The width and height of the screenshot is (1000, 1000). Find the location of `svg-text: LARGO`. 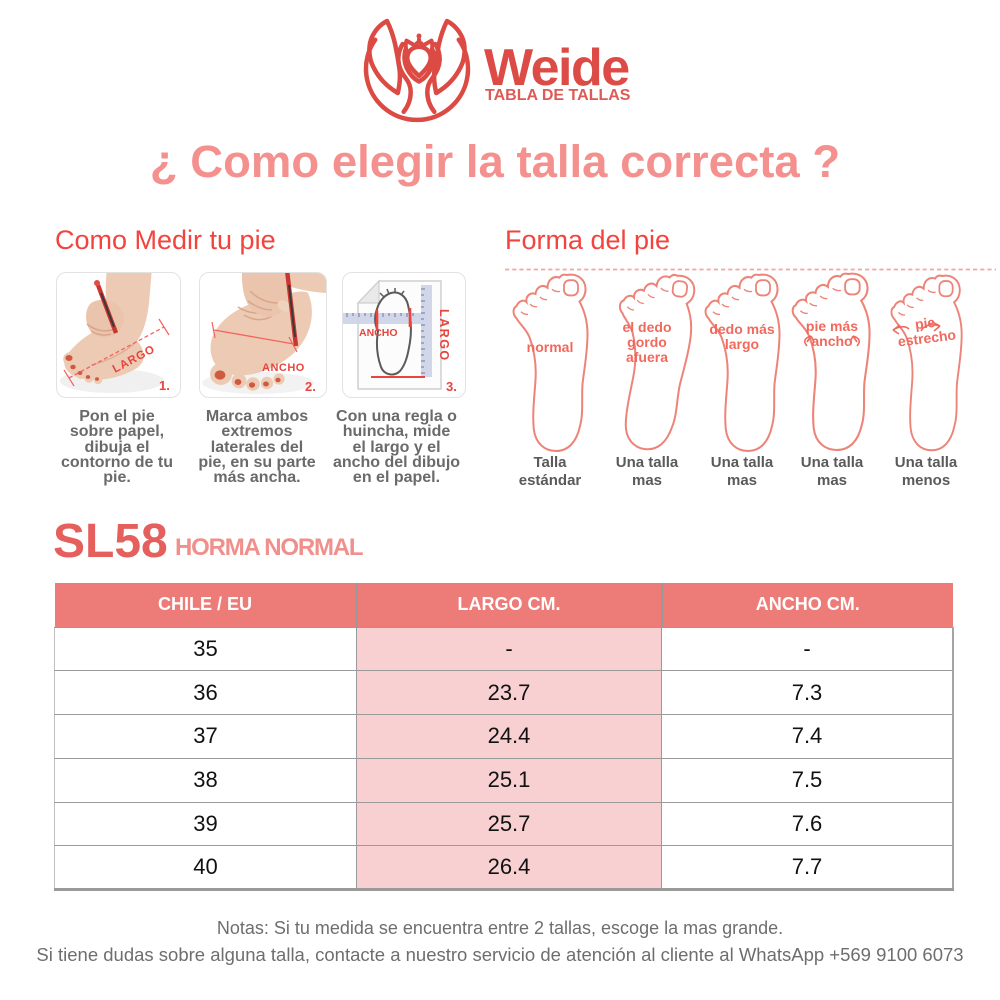

svg-text: LARGO is located at coordinates (444, 335).